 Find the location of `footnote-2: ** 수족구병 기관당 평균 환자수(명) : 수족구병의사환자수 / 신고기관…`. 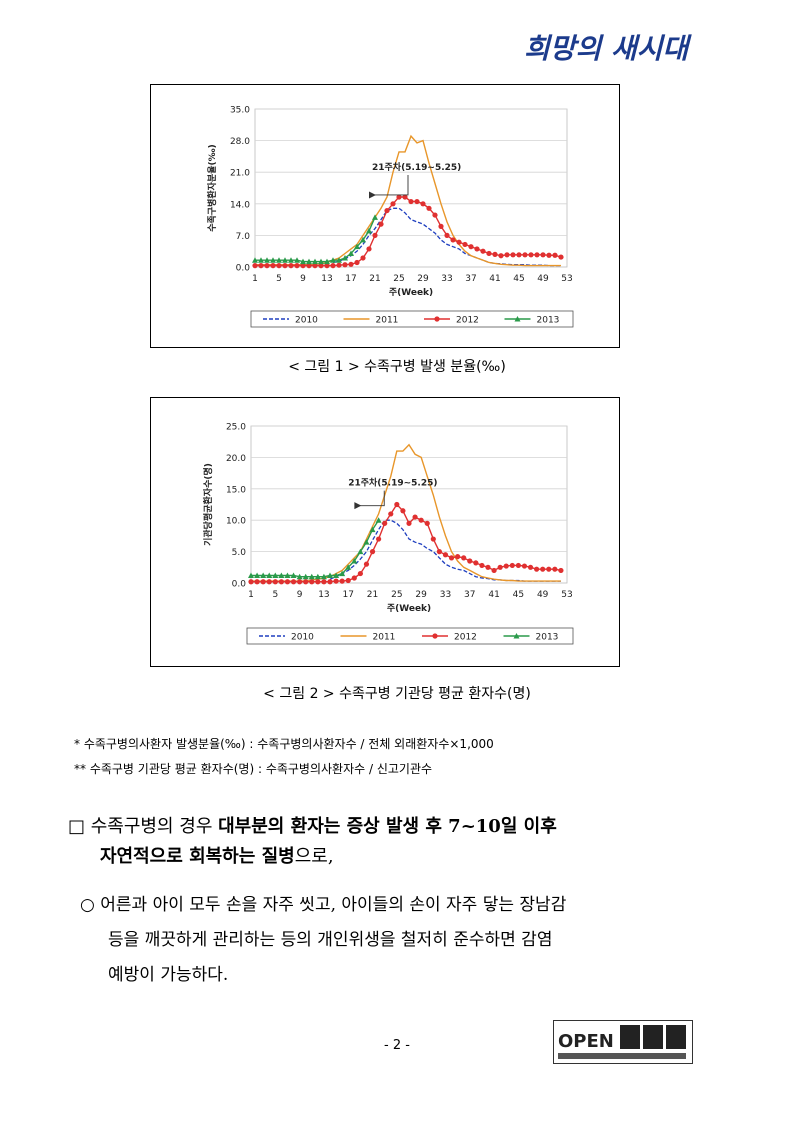

footnote-2: ** 수족구병 기관당 평균 환자수(명) : 수족구병의사환자수 / 신고기관… is located at coordinates (253, 769).